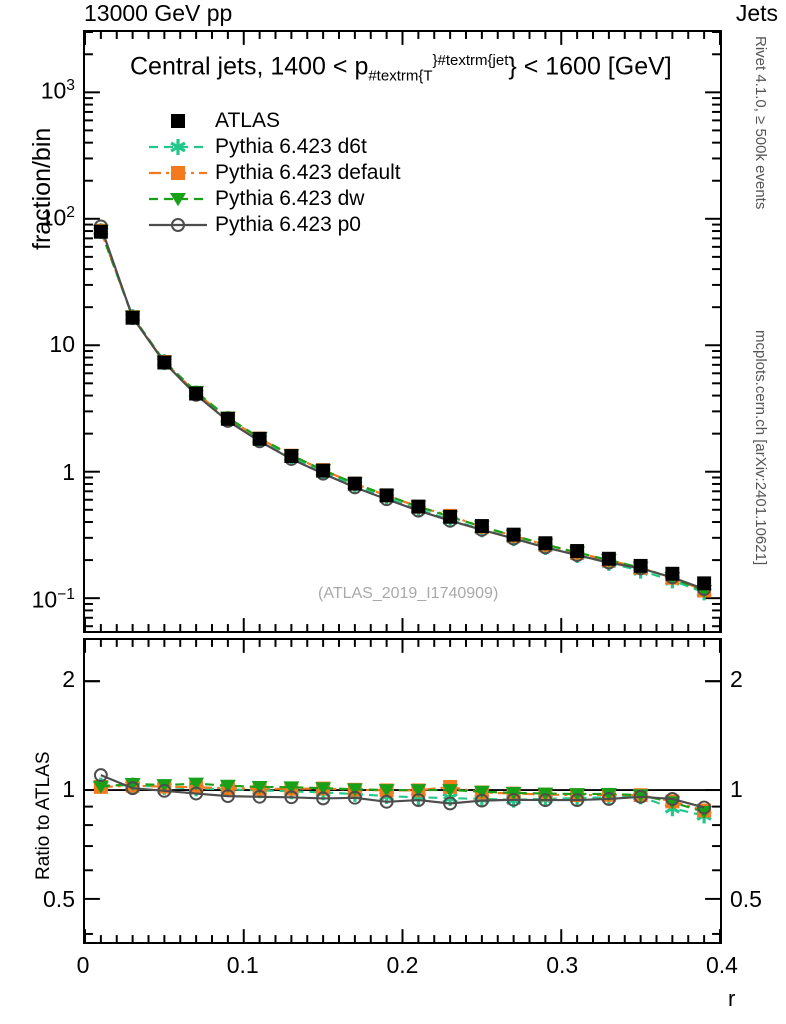 This screenshot has width=786, height=1024. What do you see at coordinates (68, 789) in the screenshot?
I see `y-tick-label-ratio: 1` at bounding box center [68, 789].